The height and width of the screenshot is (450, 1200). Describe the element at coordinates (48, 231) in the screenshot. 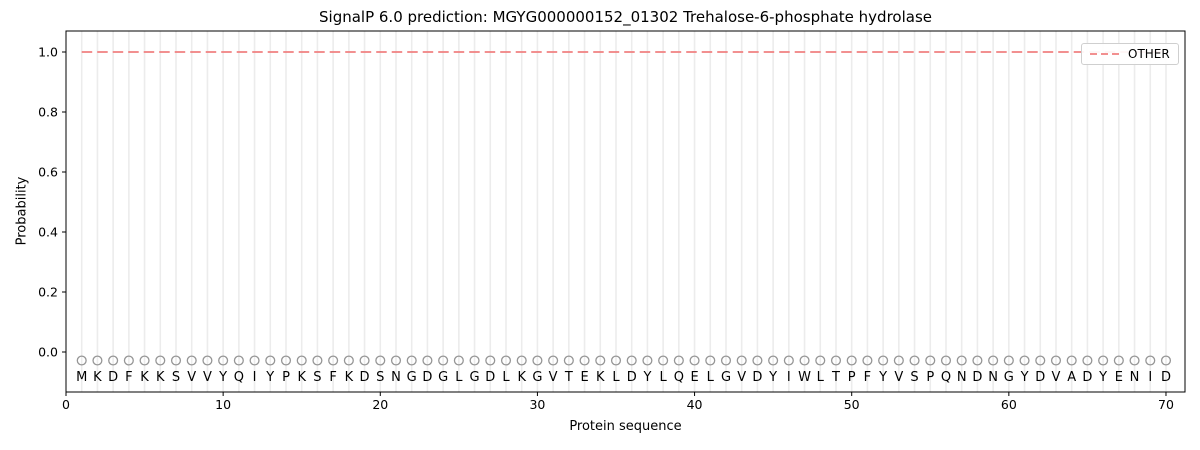

I see `y-tick-label: 0.4` at that location.